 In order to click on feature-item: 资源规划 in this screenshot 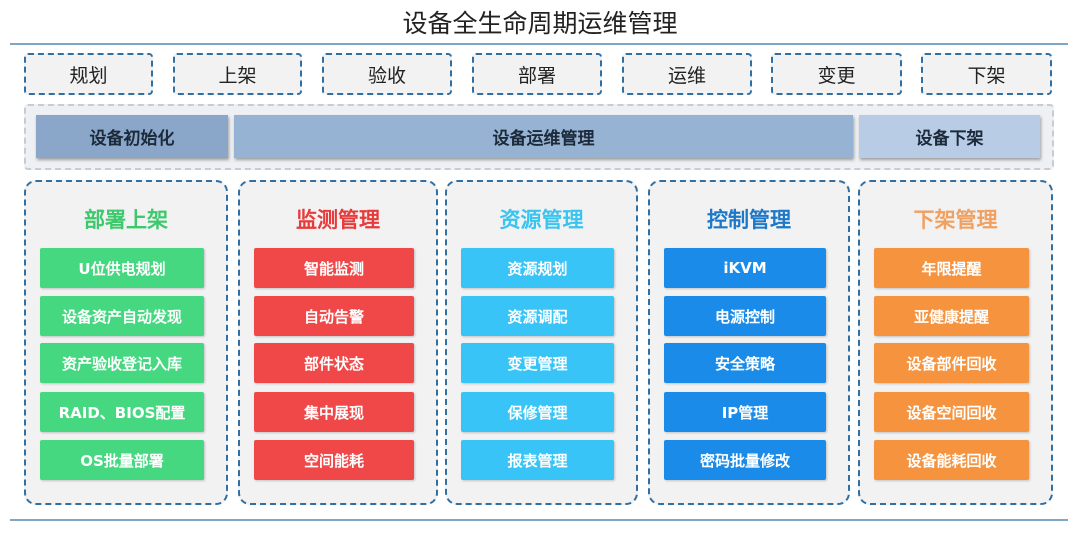, I will do `click(537, 268)`.